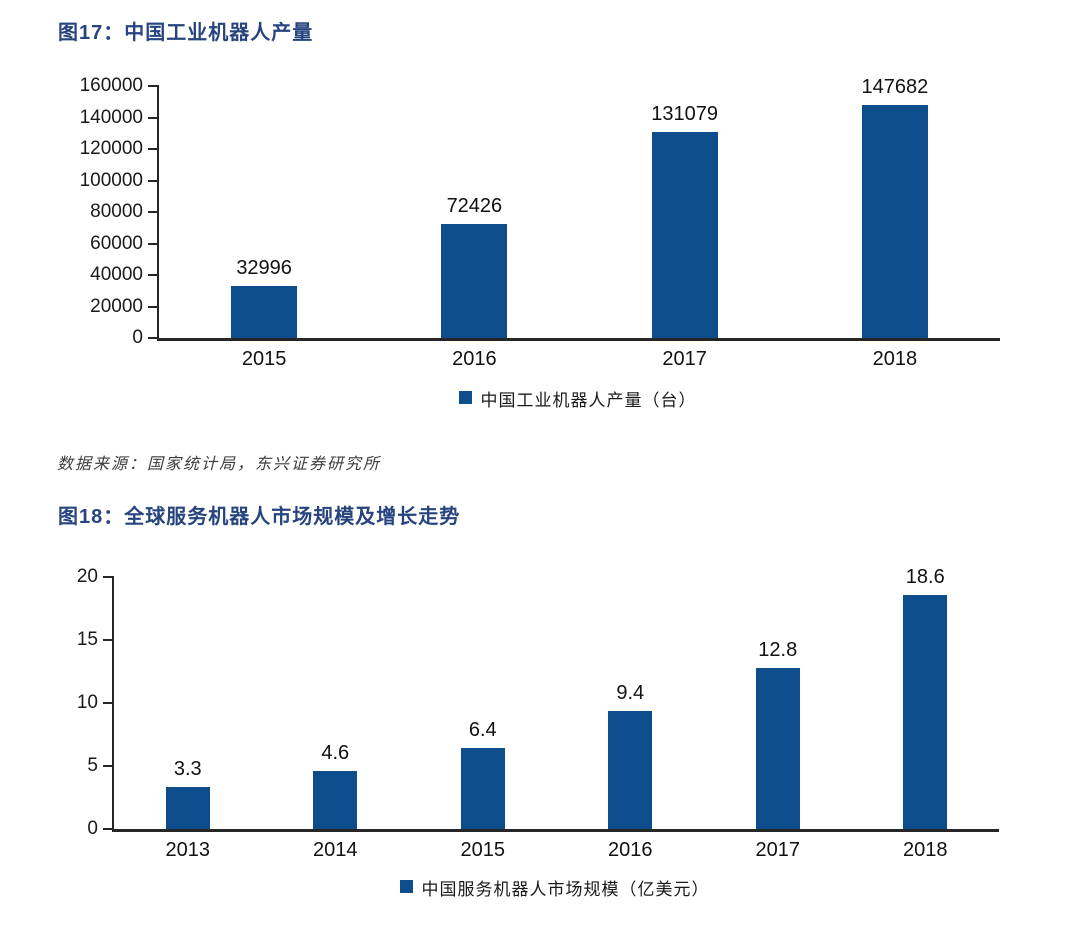 Image resolution: width=1080 pixels, height=930 pixels. Describe the element at coordinates (925, 577) in the screenshot. I see `bar-value-label: 18.6` at that location.